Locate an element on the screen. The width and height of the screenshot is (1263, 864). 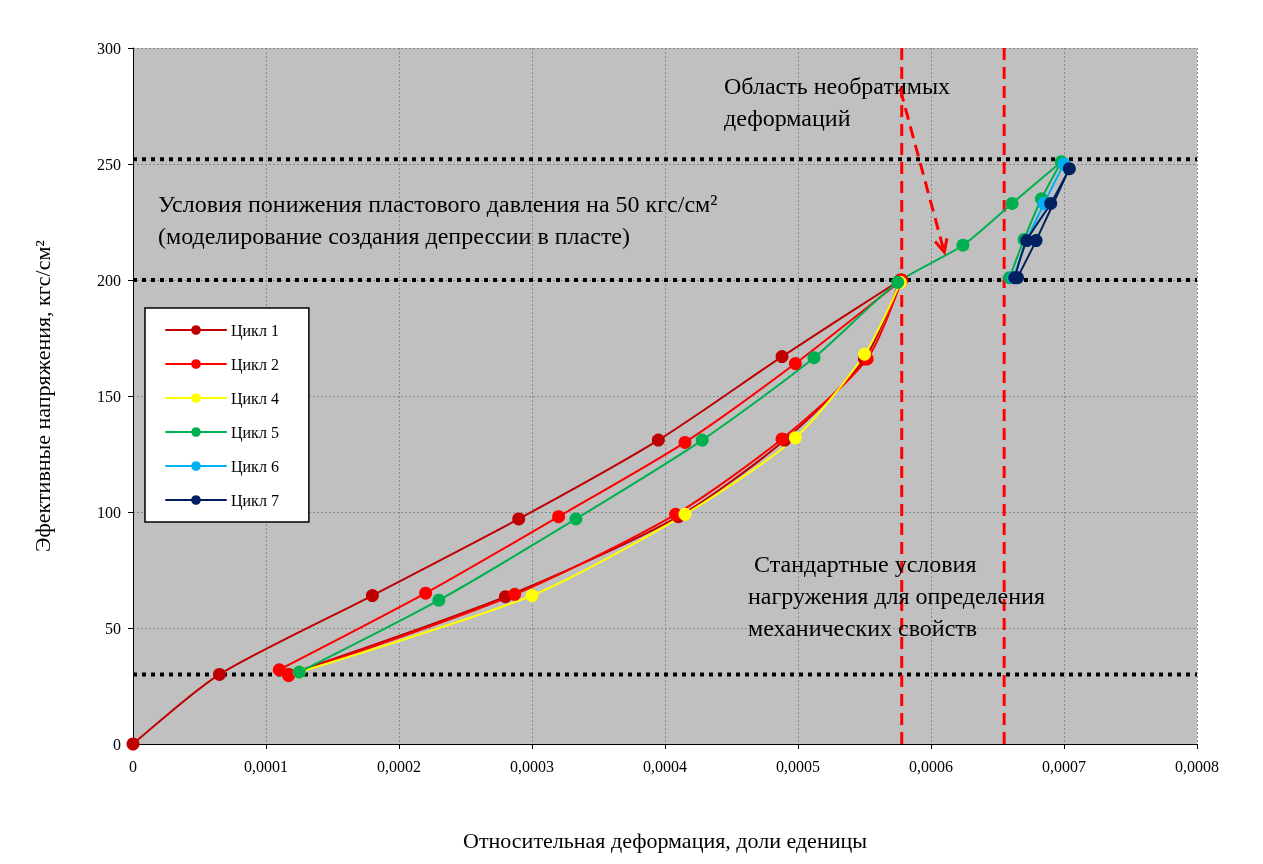
x-tick-label: 0,0005 is located at coordinates (798, 766).